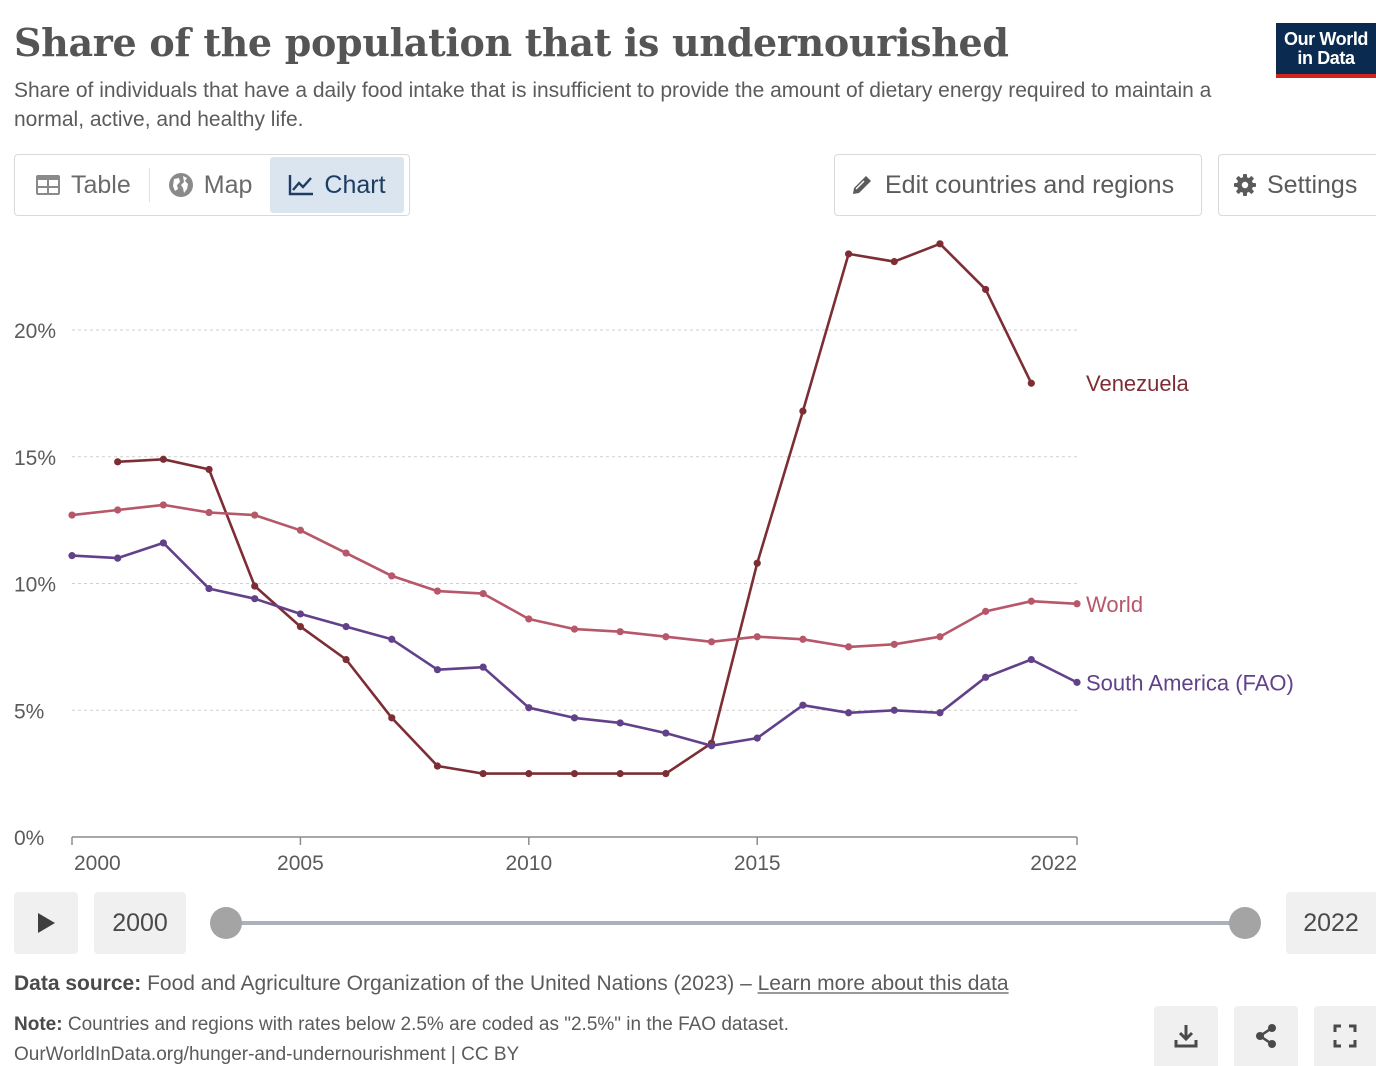 Image resolution: width=1376 pixels, height=1066 pixels. I want to click on x-tick-label: 2010, so click(528, 863).